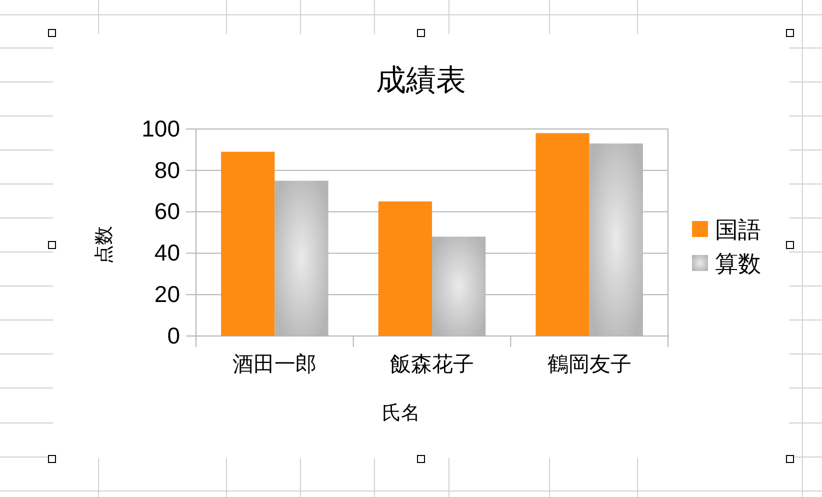  I want to click on y-tick-label: 0, so click(173, 335).